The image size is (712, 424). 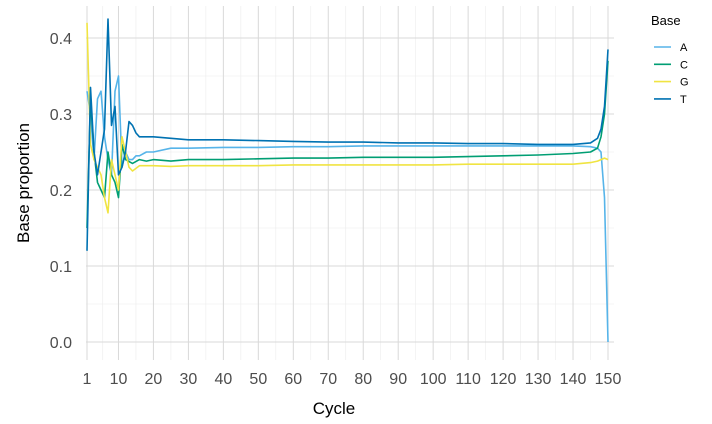 I want to click on x-tick-label: 80, so click(x=363, y=379).